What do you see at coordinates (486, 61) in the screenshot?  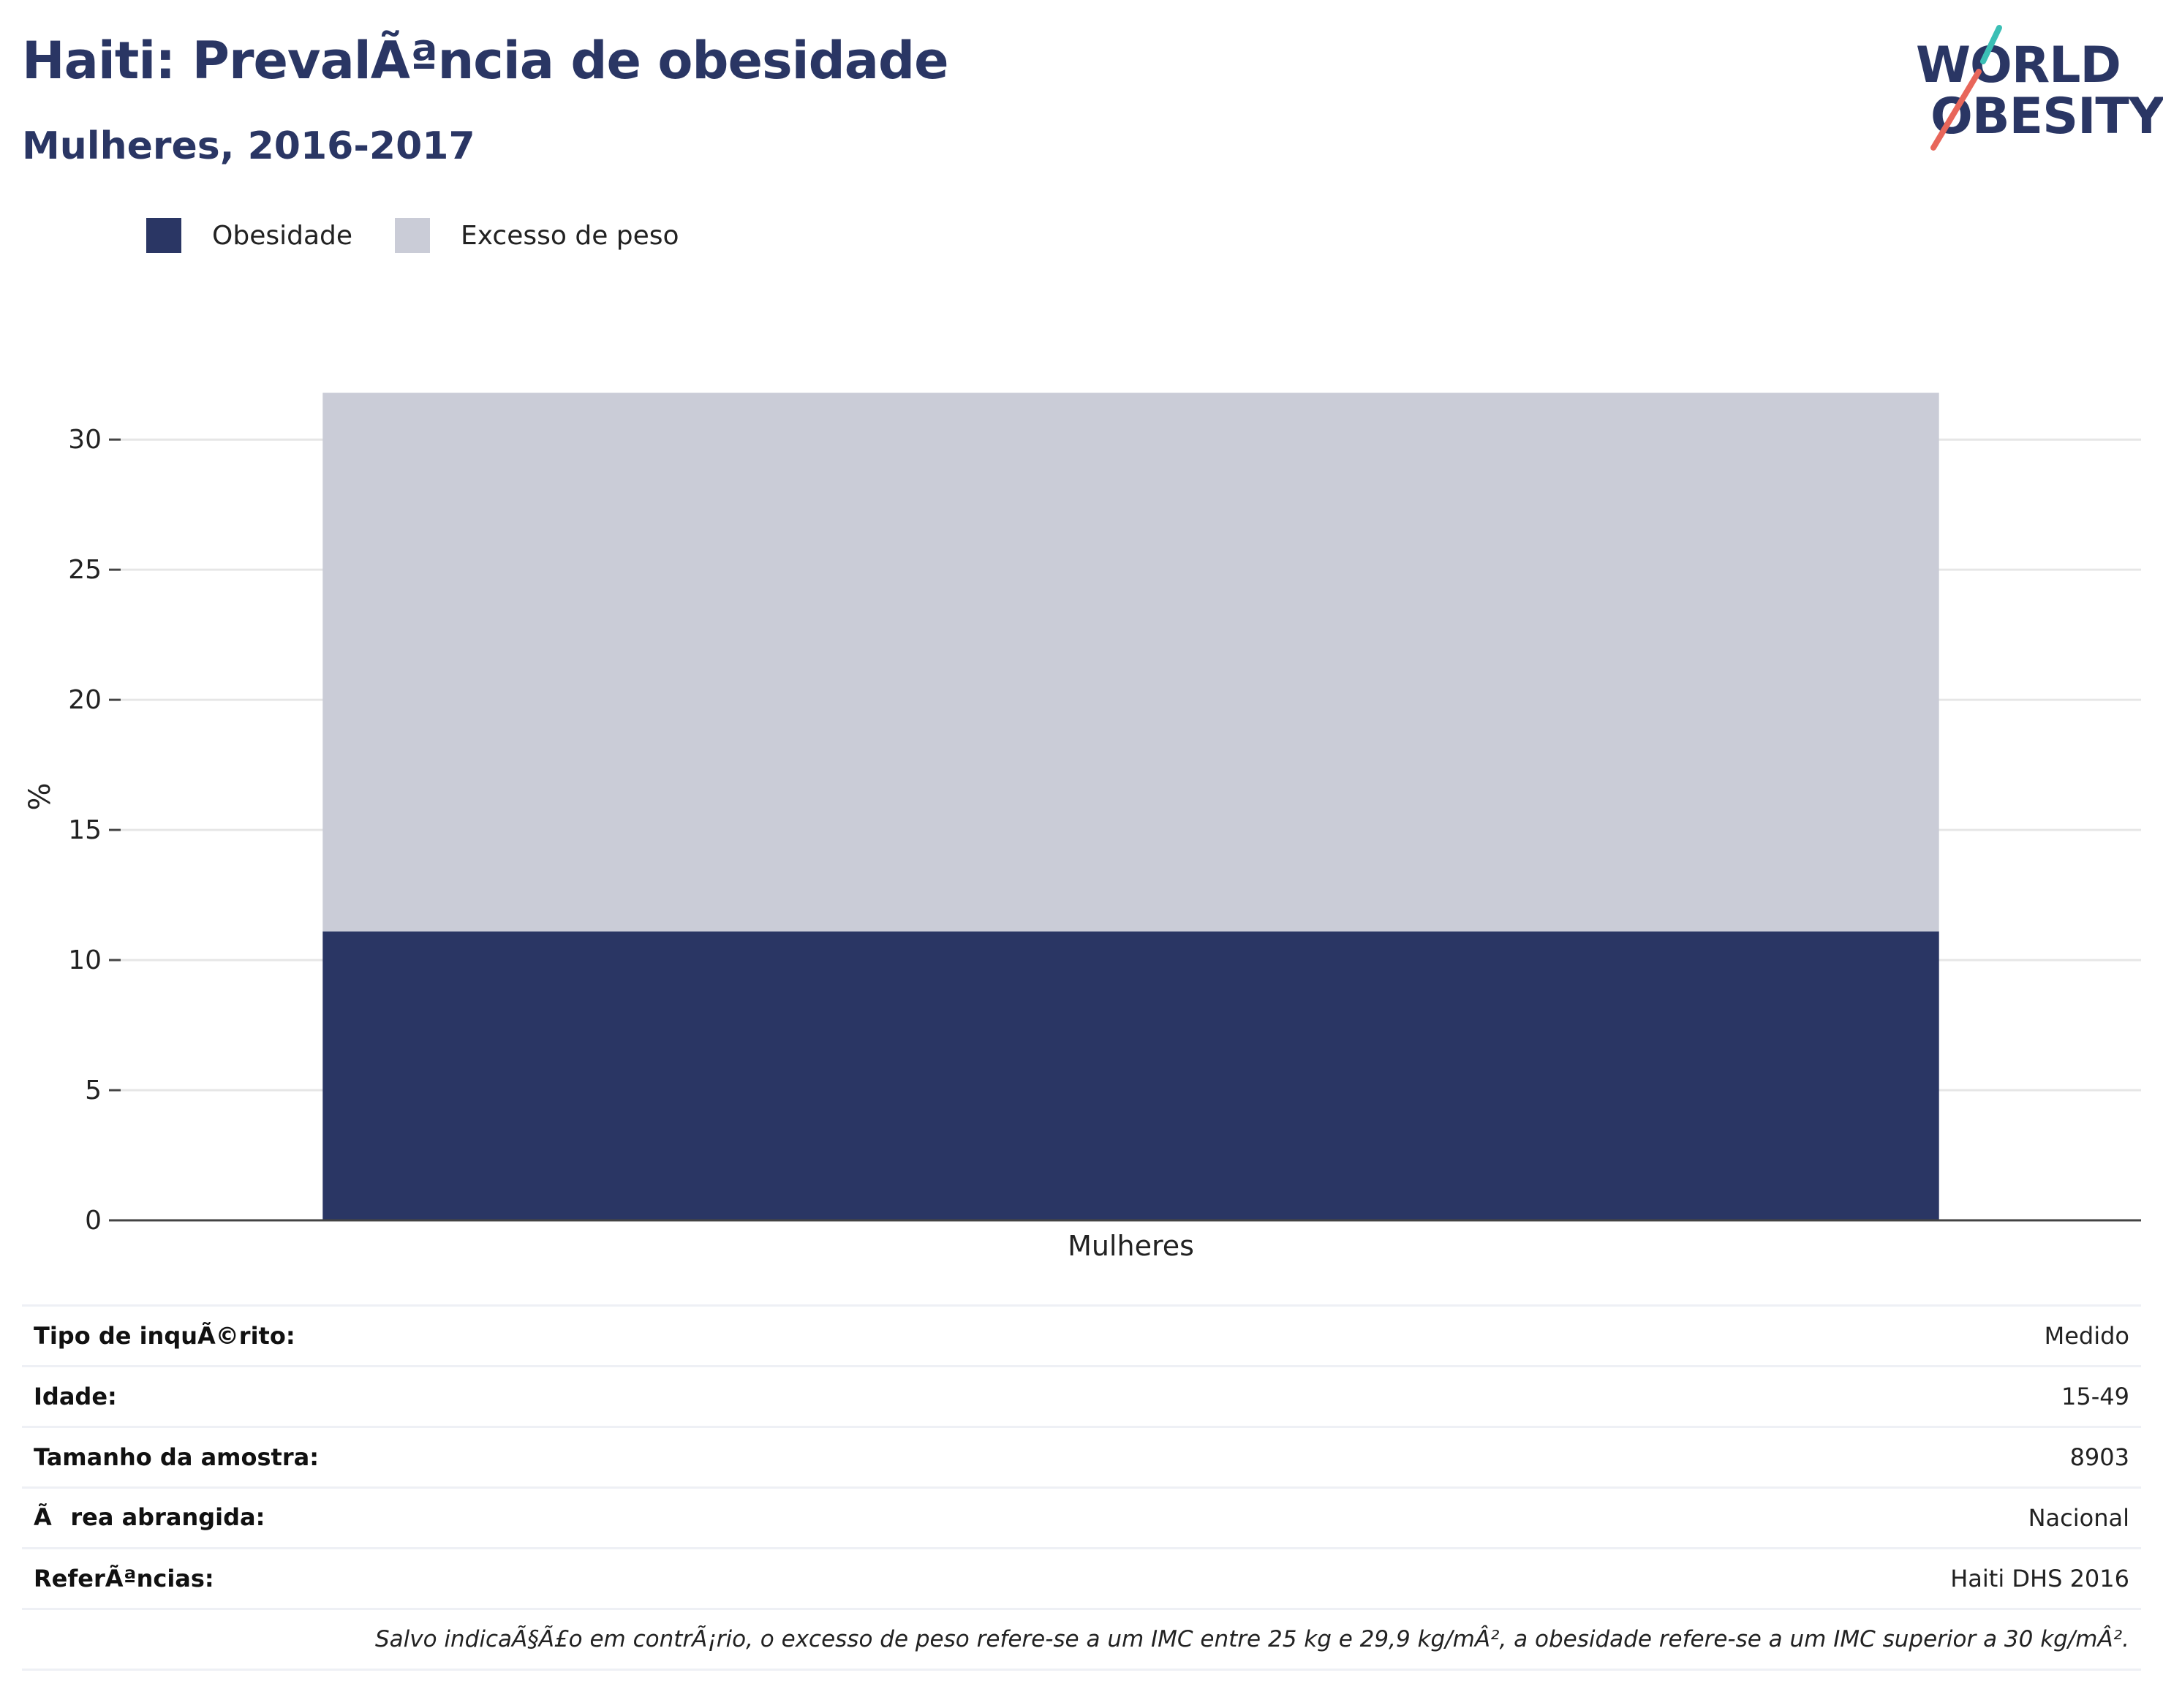 I see `page-title: Haiti: PrevalÃªncia de obesidade` at bounding box center [486, 61].